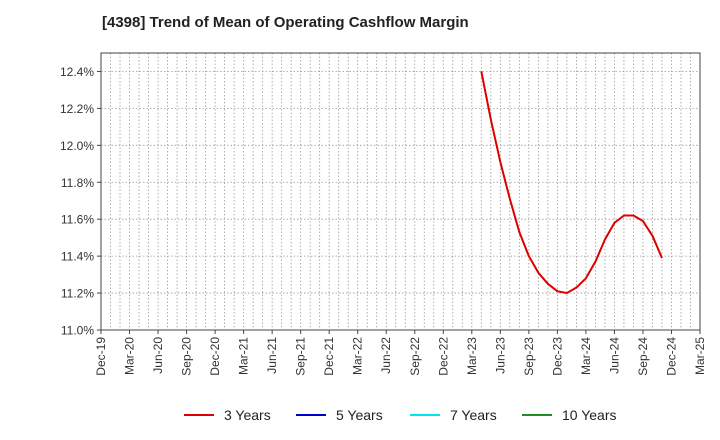  What do you see at coordinates (500, 355) in the screenshot?
I see `x-tick-label: Jun-23` at bounding box center [500, 355].